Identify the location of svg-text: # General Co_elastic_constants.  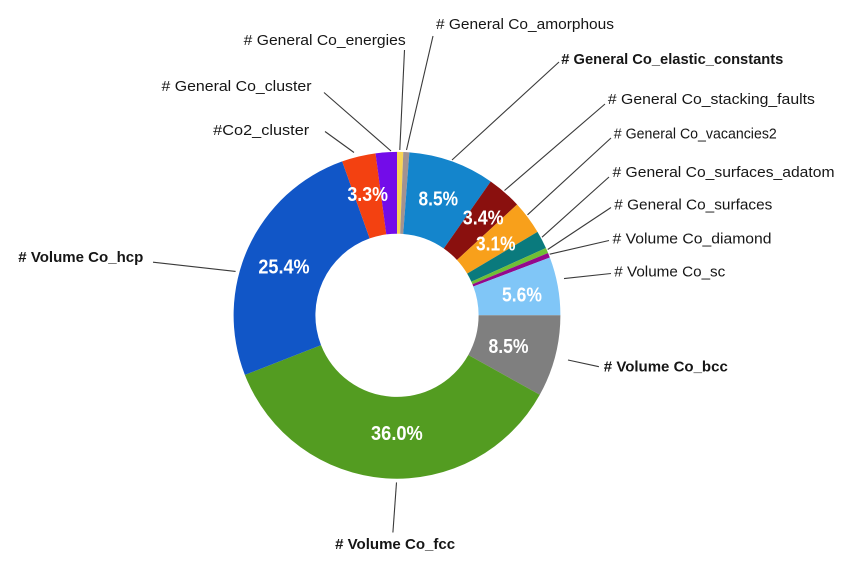
(672, 59).